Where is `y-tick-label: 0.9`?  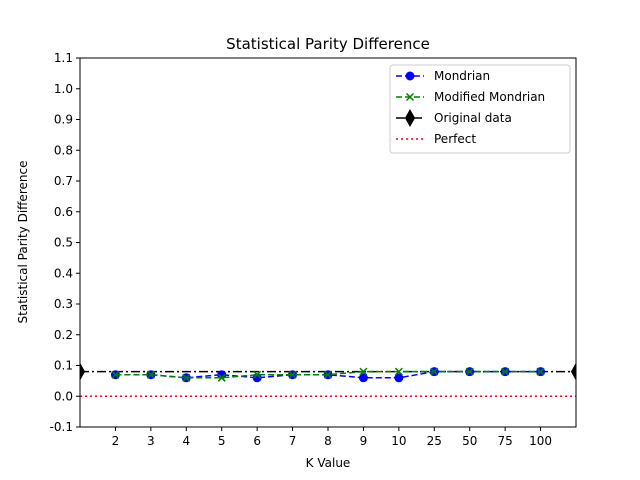
y-tick-label: 0.9 is located at coordinates (63, 120).